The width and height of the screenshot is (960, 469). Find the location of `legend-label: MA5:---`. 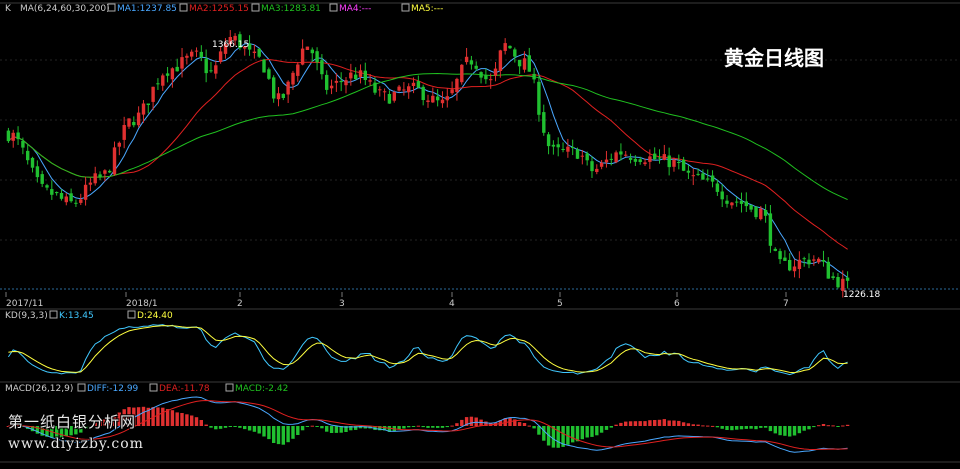

legend-label: MA5:--- is located at coordinates (427, 9).